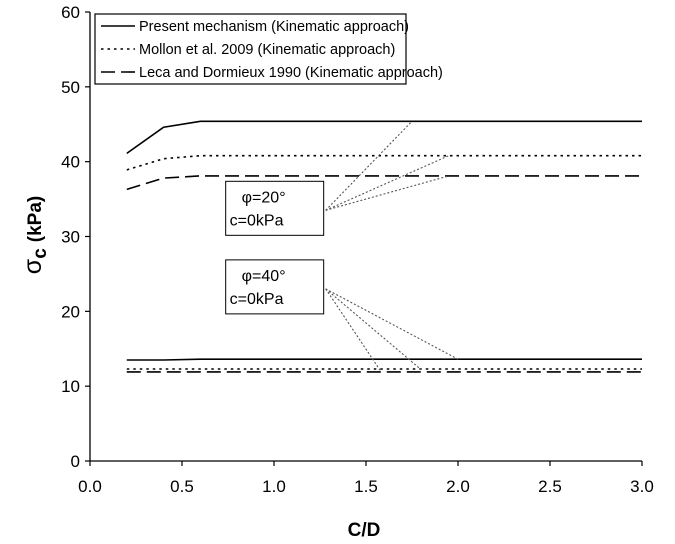  What do you see at coordinates (70, 237) in the screenshot?
I see `y-tick-label: 30` at bounding box center [70, 237].